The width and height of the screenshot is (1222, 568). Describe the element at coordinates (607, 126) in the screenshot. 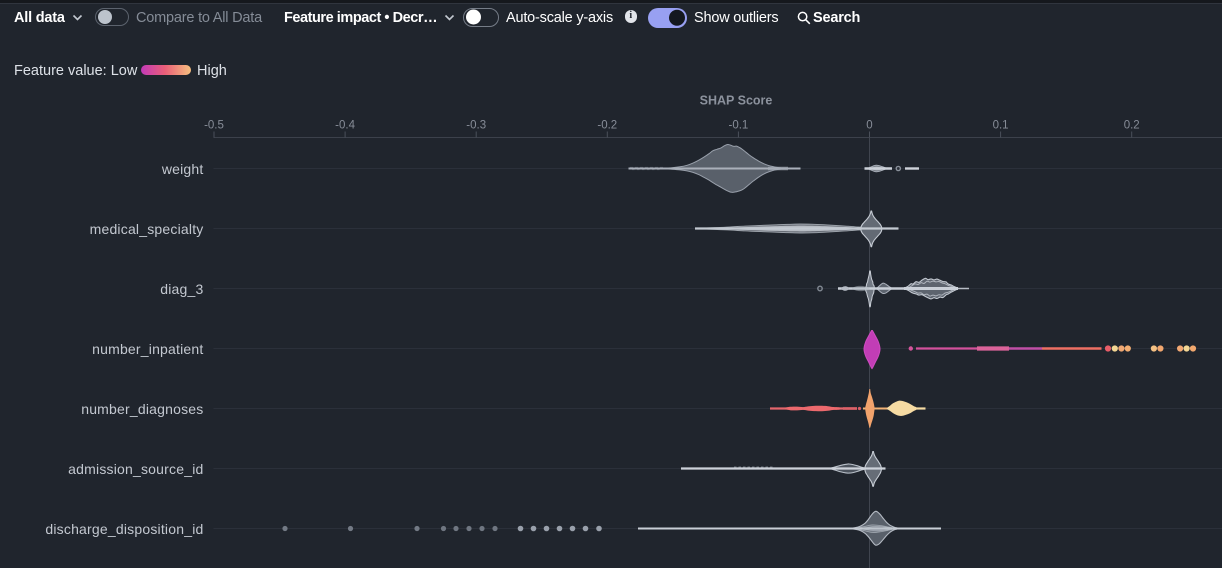

I see `svg-text: -0.2` at that location.